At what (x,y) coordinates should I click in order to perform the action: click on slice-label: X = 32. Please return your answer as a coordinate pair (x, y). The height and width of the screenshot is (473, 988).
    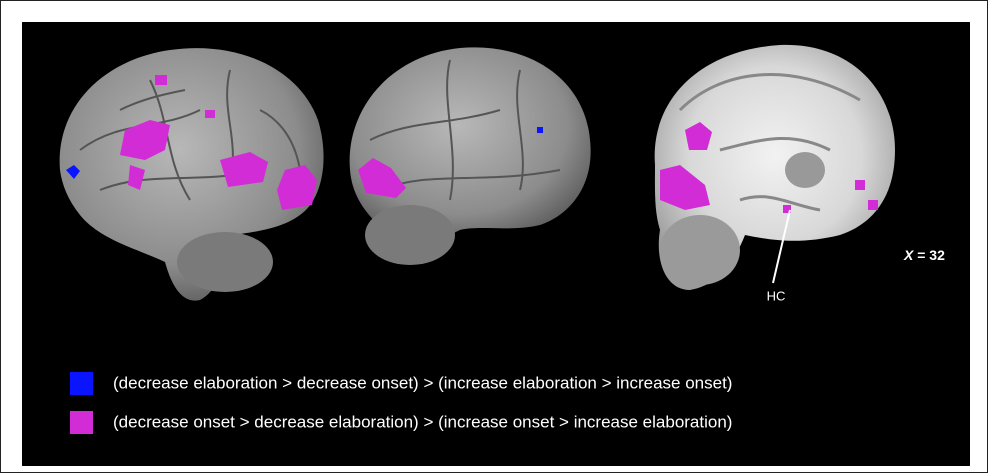
    Looking at the image, I should click on (924, 255).